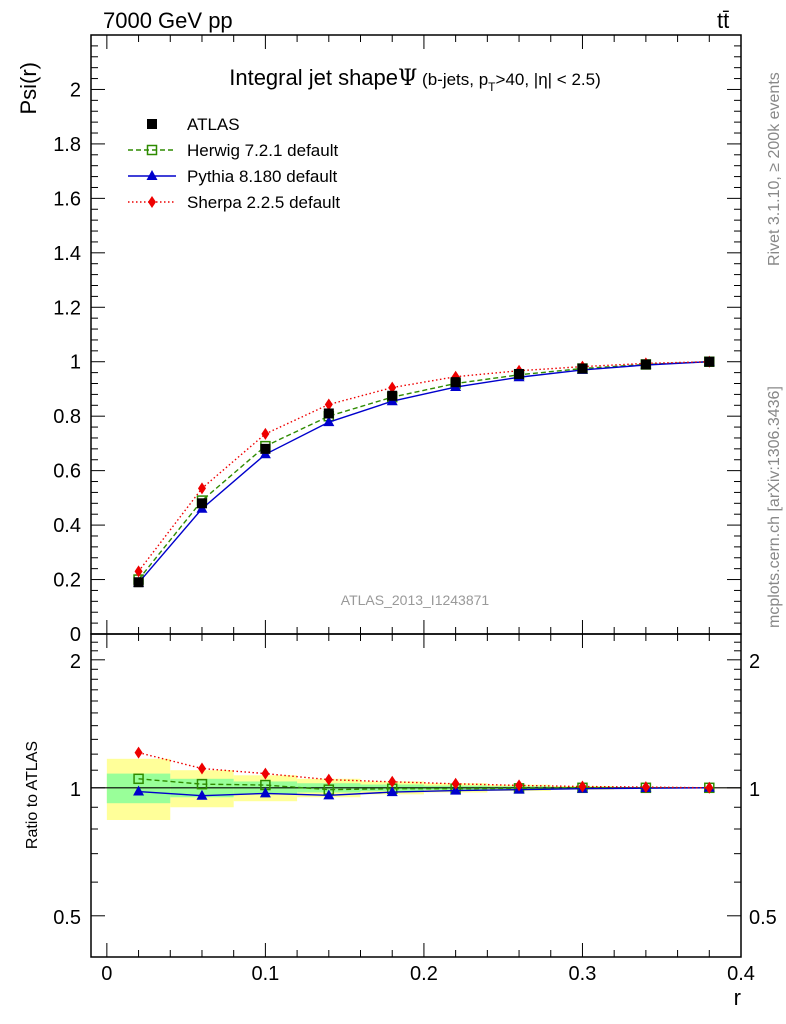 This screenshot has height=1024, width=786. I want to click on main-ytick-label: 0.6, so click(67, 472).